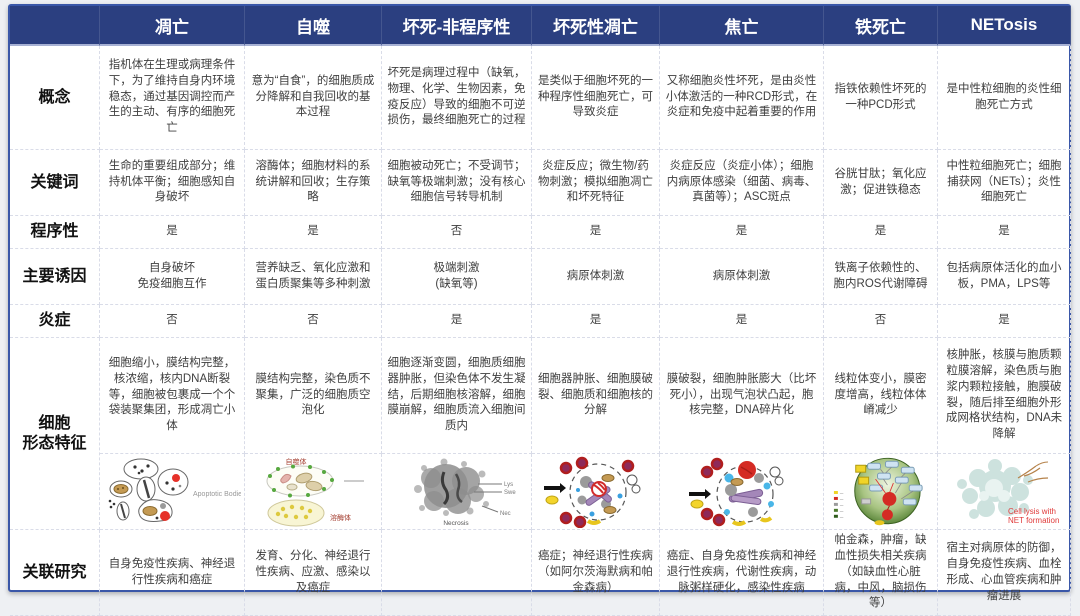 Image resolution: width=1080 pixels, height=616 pixels. What do you see at coordinates (55, 573) in the screenshot?
I see `row-label-research: 关联研究` at bounding box center [55, 573].